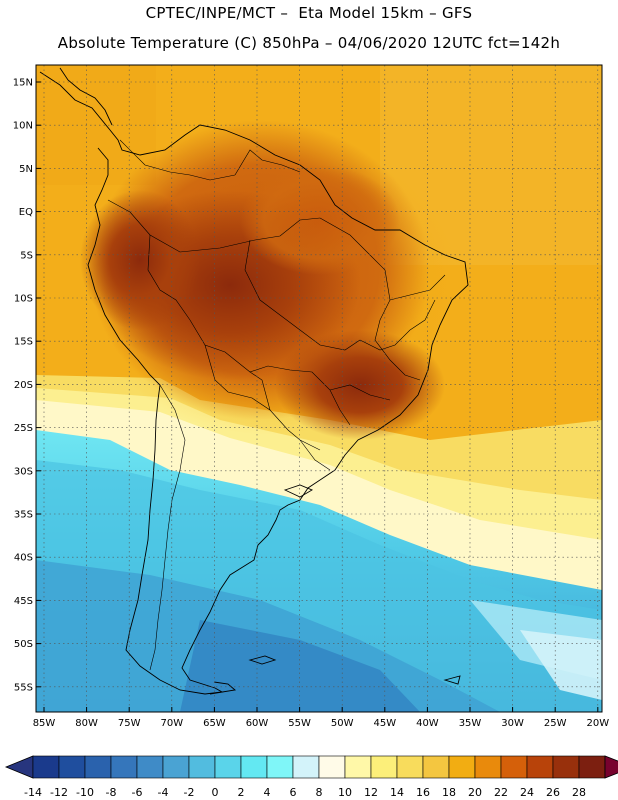 This screenshot has width=618, height=800. What do you see at coordinates (555, 723) in the screenshot?
I see `lon-tick-label: 25W` at bounding box center [555, 723].